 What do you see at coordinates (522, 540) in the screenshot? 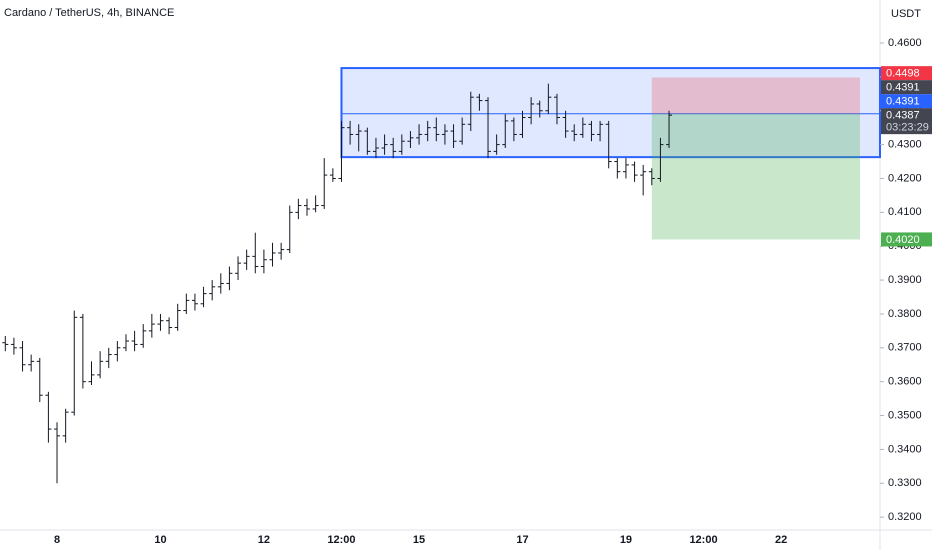
I see `x-tick-label: 17` at bounding box center [522, 540].